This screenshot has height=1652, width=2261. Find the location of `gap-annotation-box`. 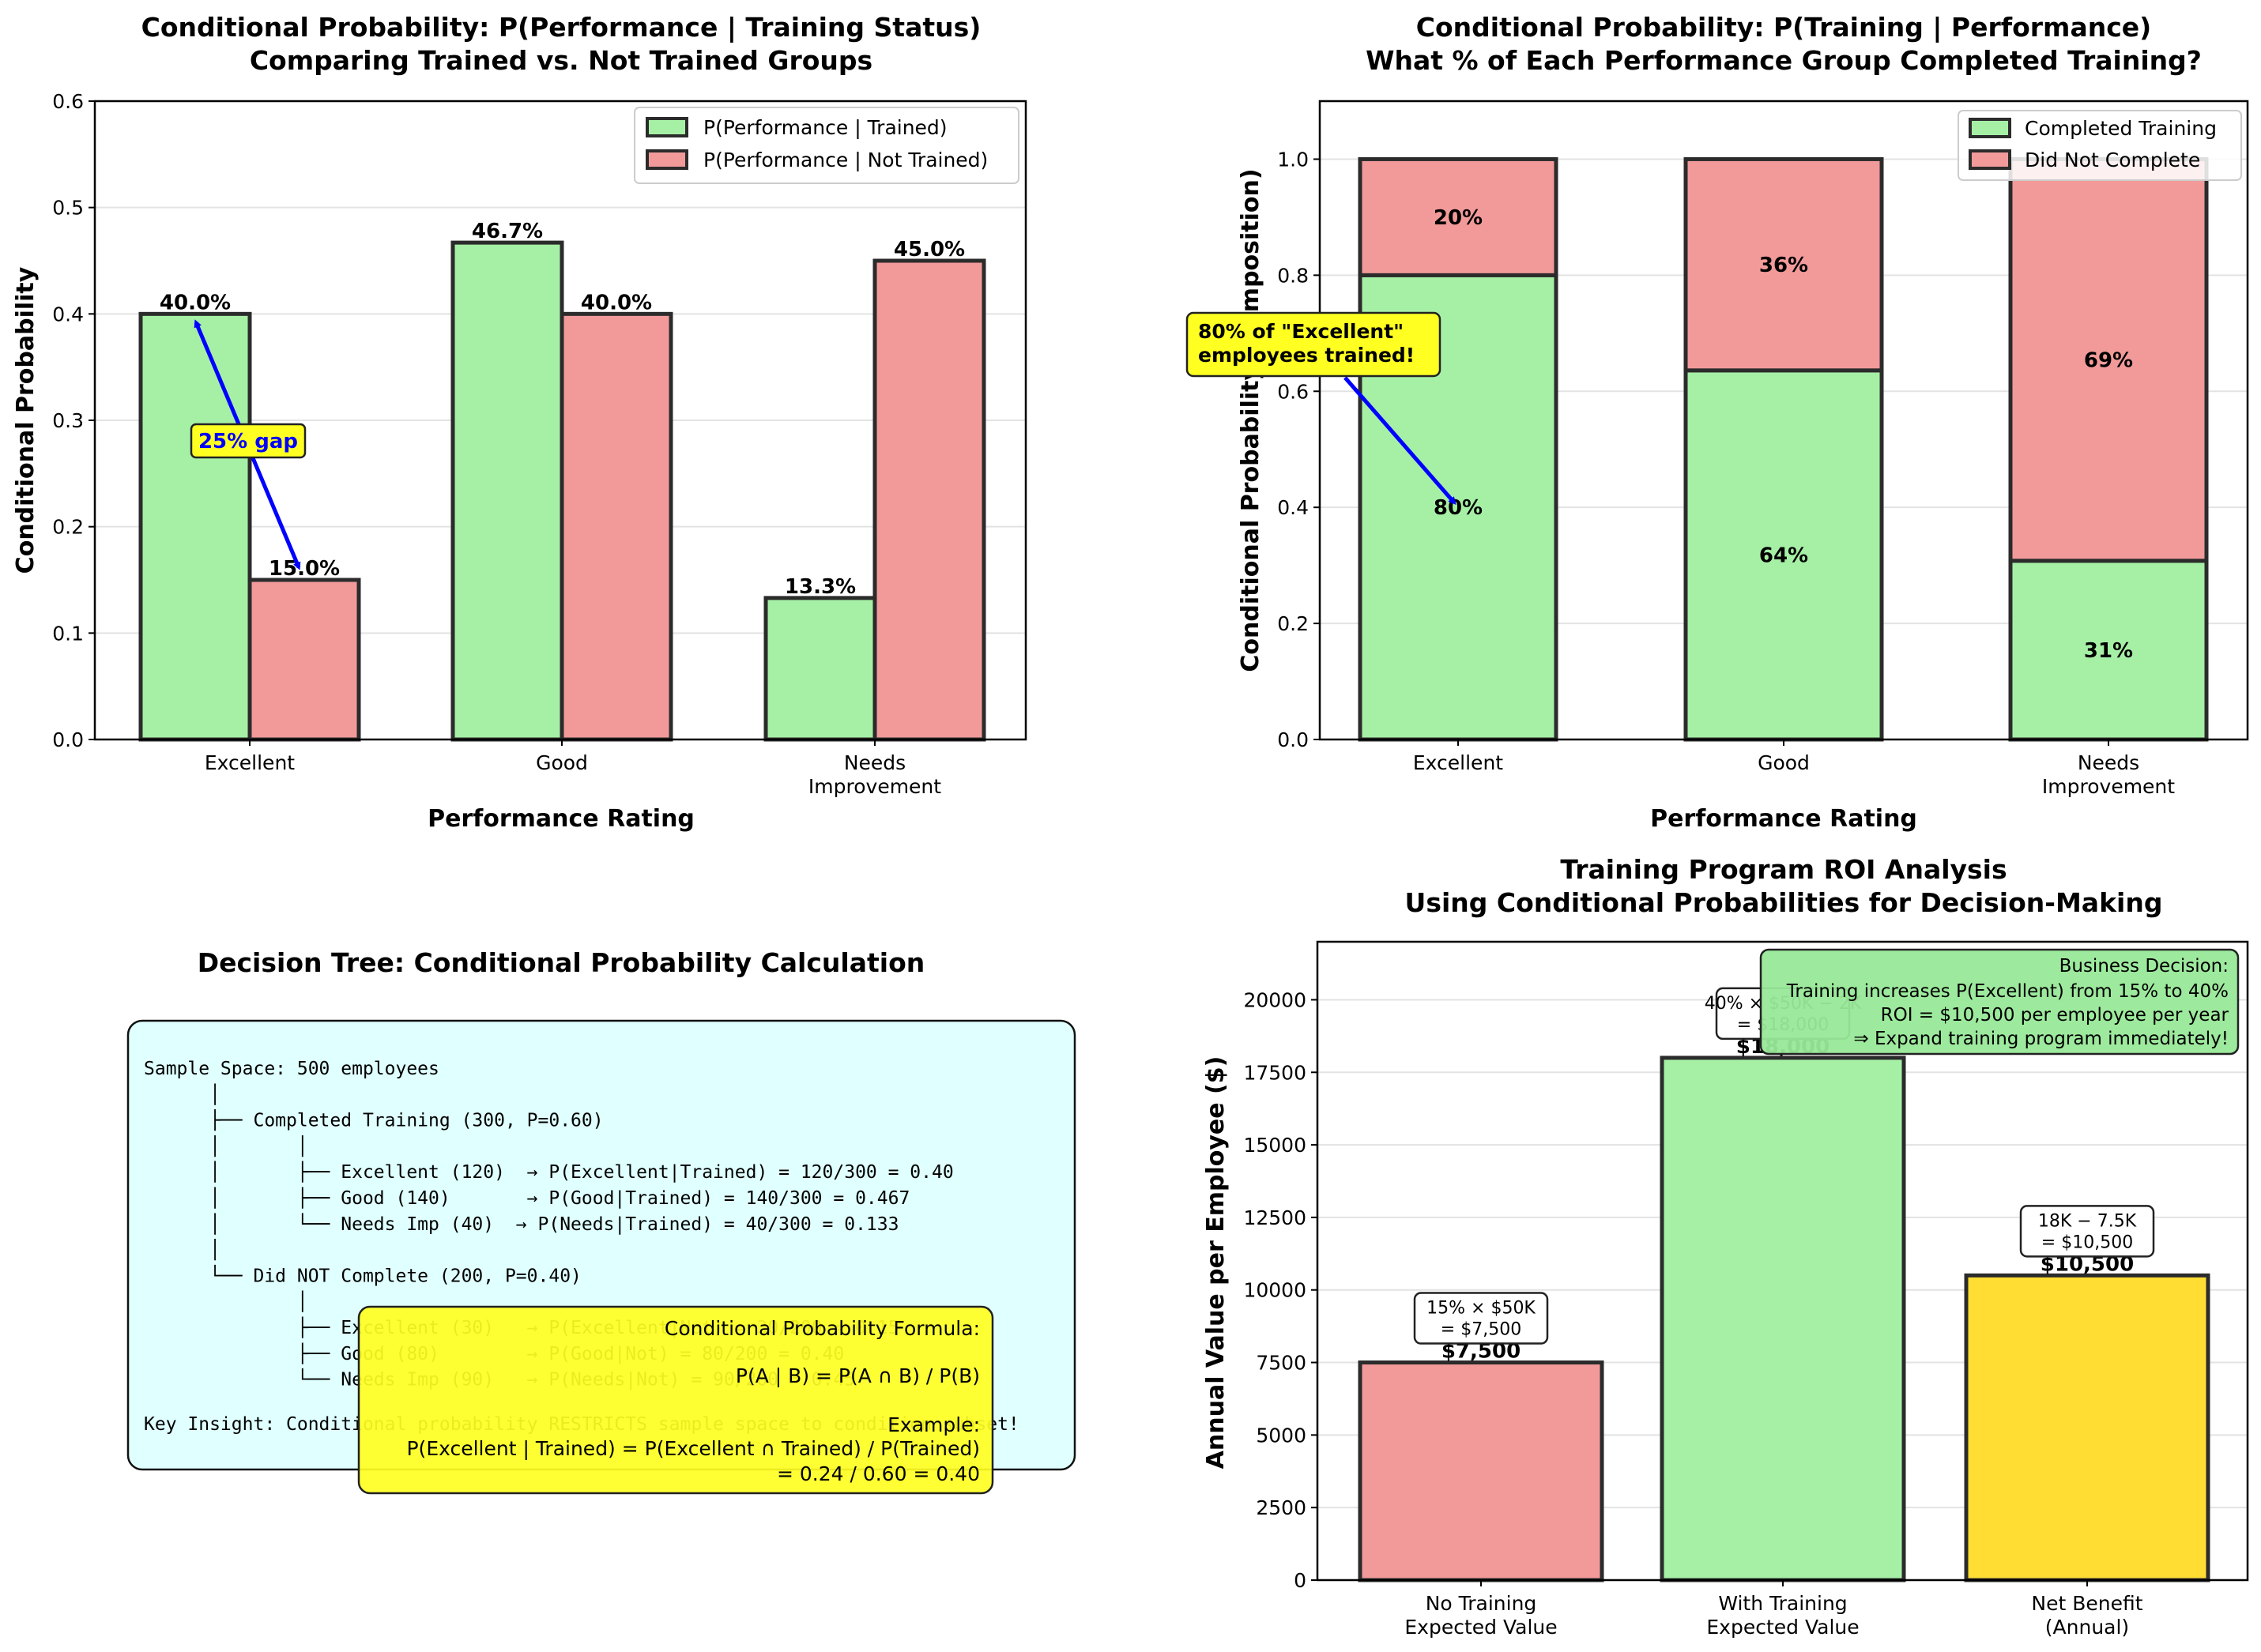

gap-annotation-box is located at coordinates (248, 441).